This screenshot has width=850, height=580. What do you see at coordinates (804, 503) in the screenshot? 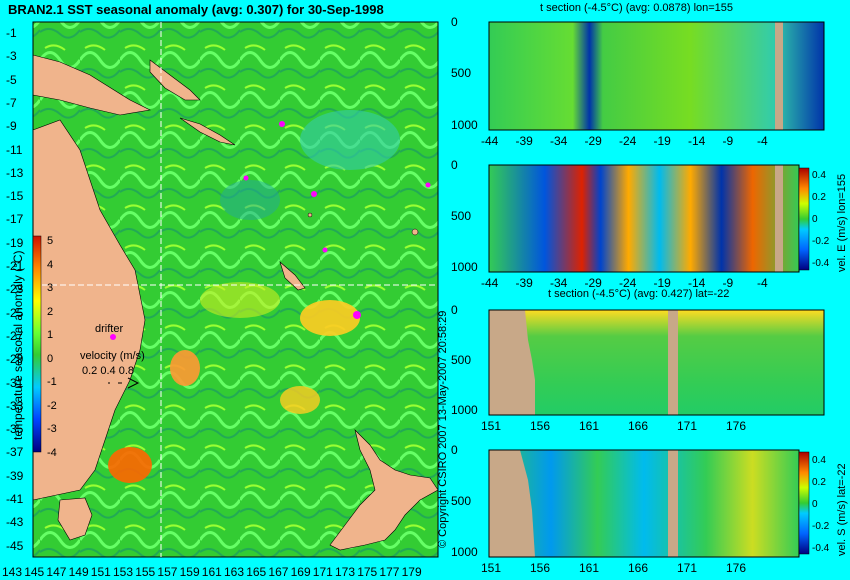
I see `panel4-colorbar` at bounding box center [804, 503].